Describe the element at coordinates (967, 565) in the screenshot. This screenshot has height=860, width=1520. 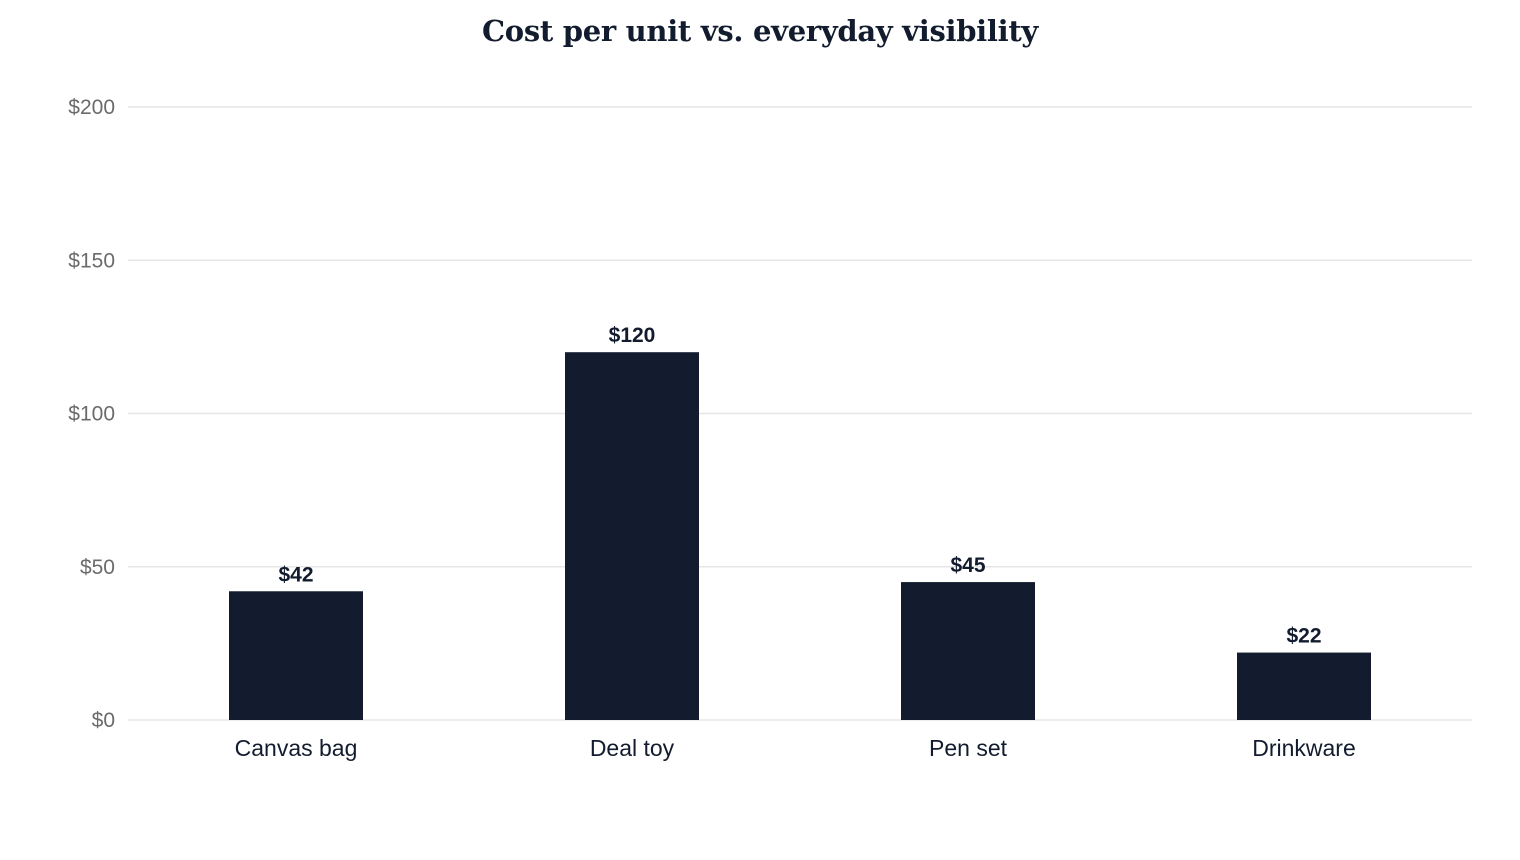
I see `data-label: $45` at that location.